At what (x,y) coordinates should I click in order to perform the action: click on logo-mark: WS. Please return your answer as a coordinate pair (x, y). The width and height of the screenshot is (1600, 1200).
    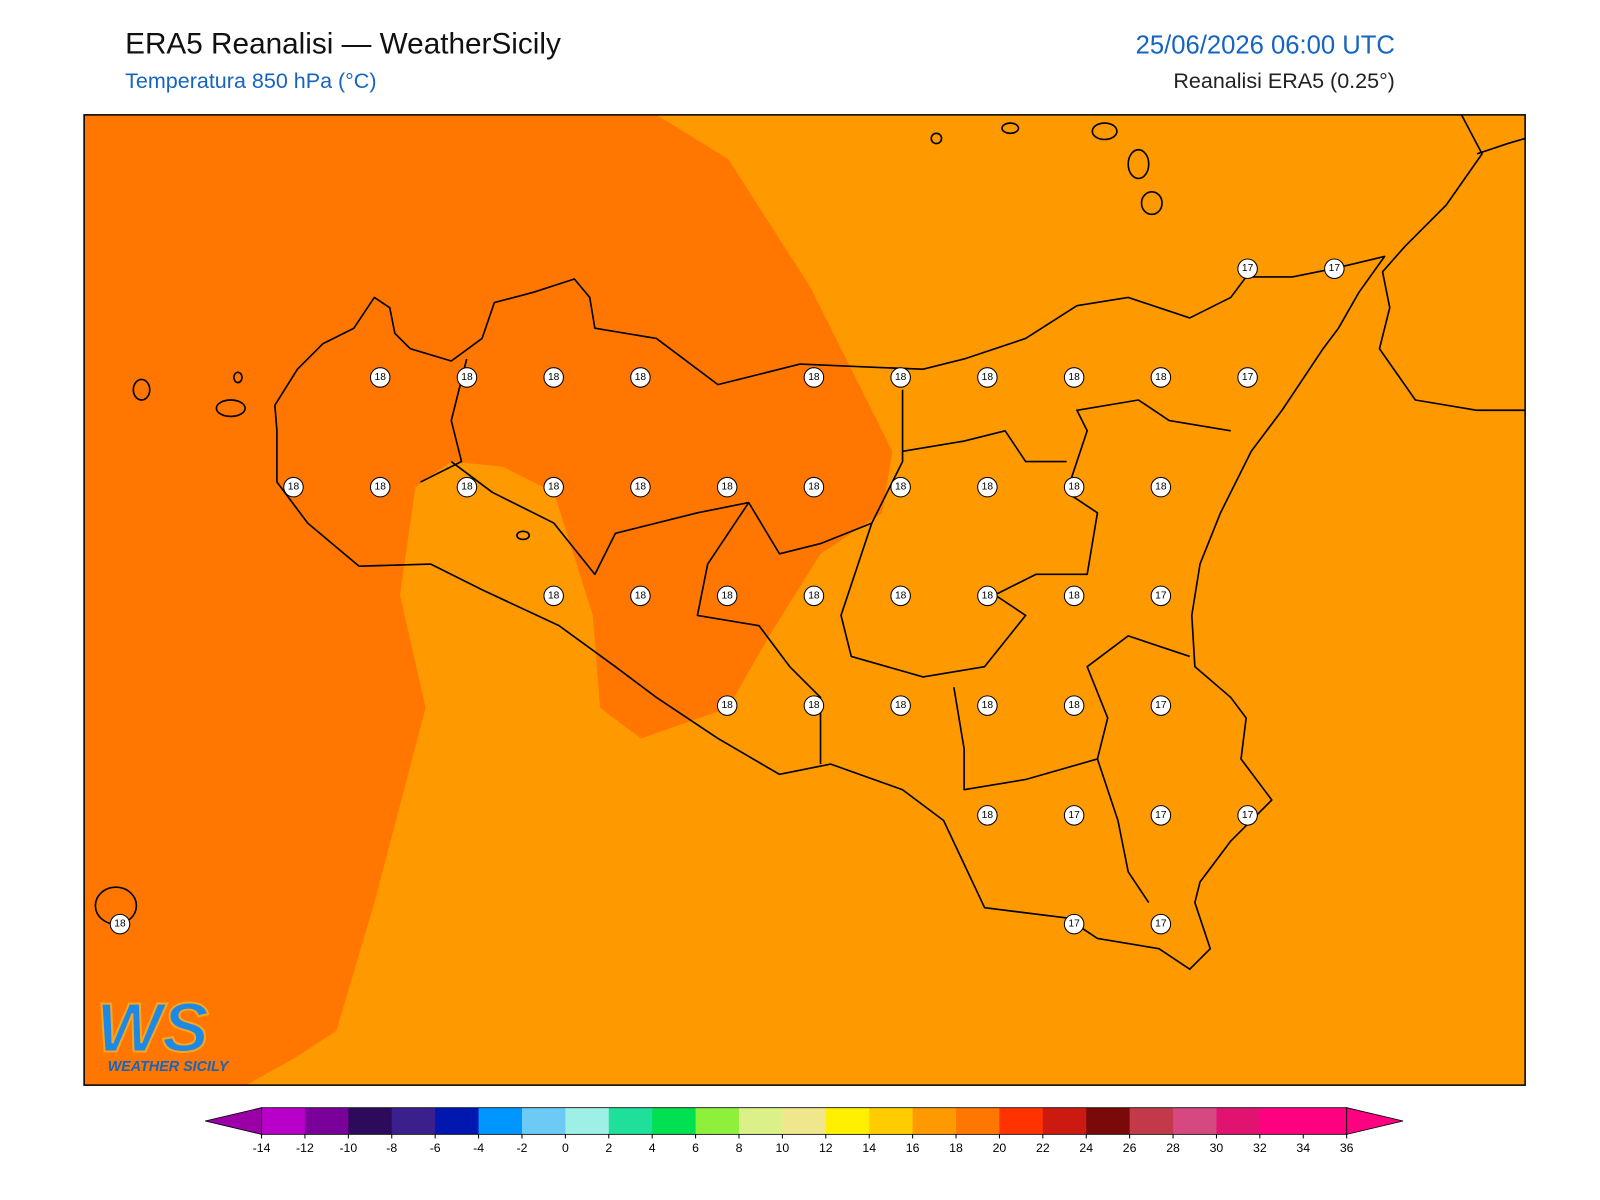
    Looking at the image, I should click on (152, 1027).